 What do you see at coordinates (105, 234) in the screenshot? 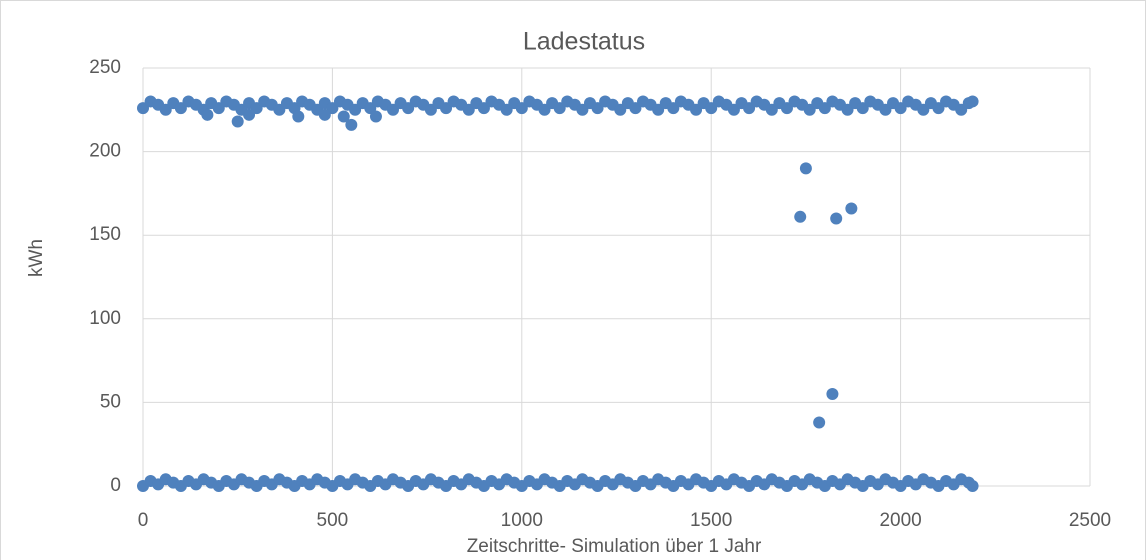
I see `y-tick-label: 150` at bounding box center [105, 234].